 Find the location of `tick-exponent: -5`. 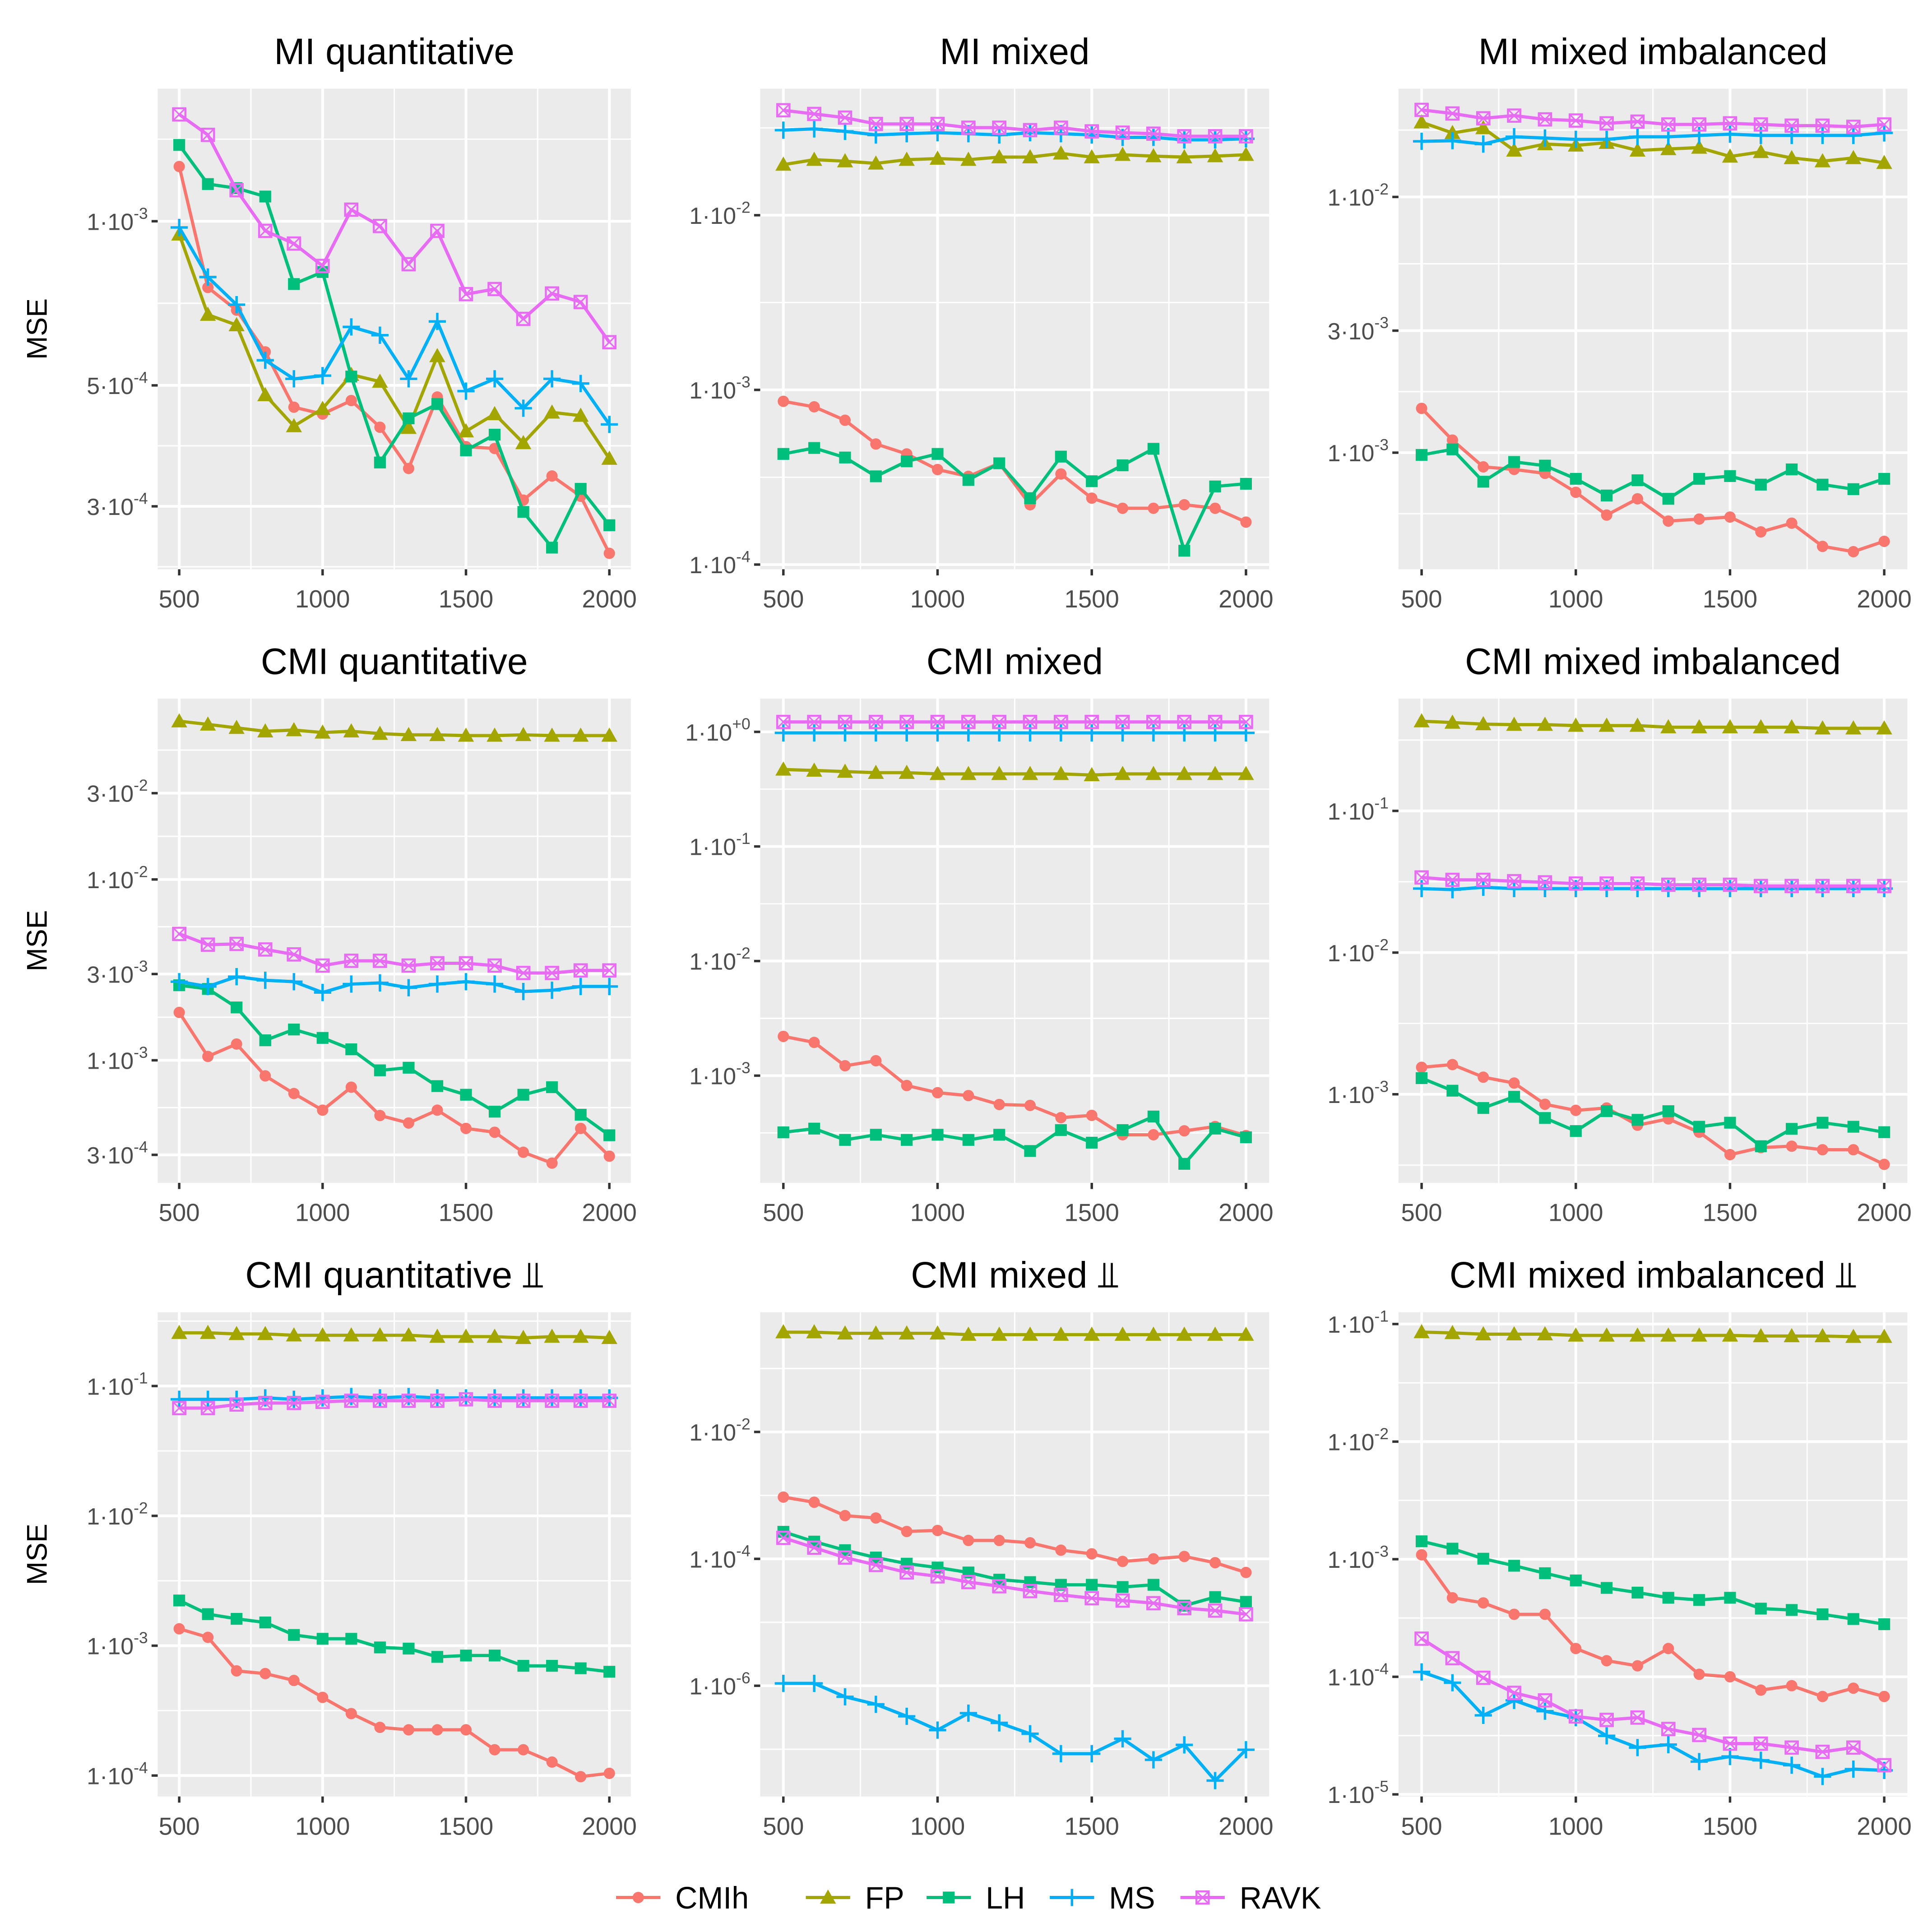

tick-exponent: -5 is located at coordinates (1382, 1787).